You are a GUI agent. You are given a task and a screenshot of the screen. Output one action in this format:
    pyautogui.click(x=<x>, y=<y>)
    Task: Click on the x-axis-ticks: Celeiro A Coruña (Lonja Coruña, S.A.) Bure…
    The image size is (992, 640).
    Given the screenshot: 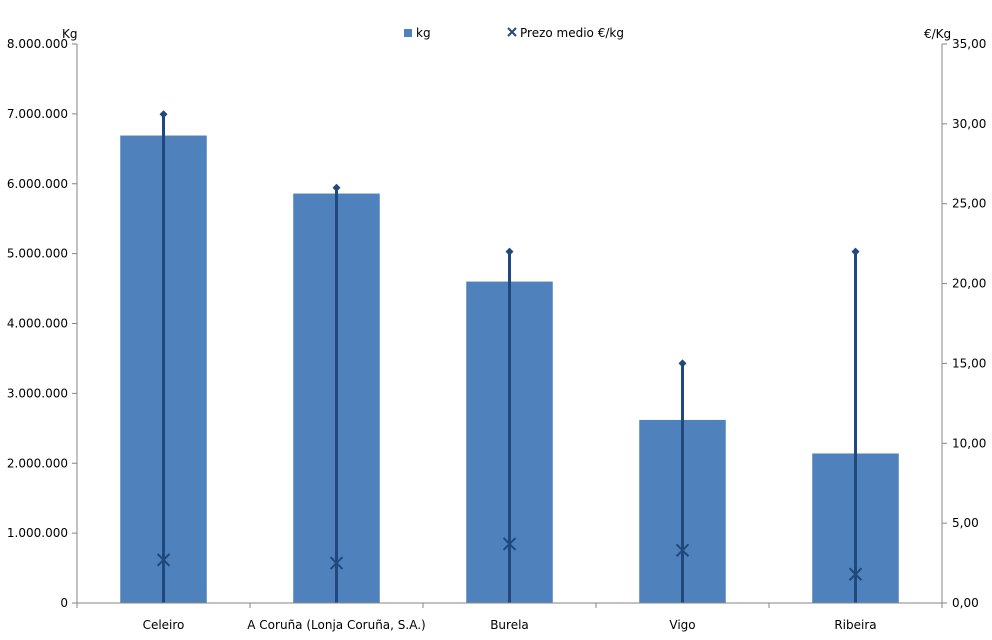 What is the action you would take?
    pyautogui.click(x=509, y=617)
    